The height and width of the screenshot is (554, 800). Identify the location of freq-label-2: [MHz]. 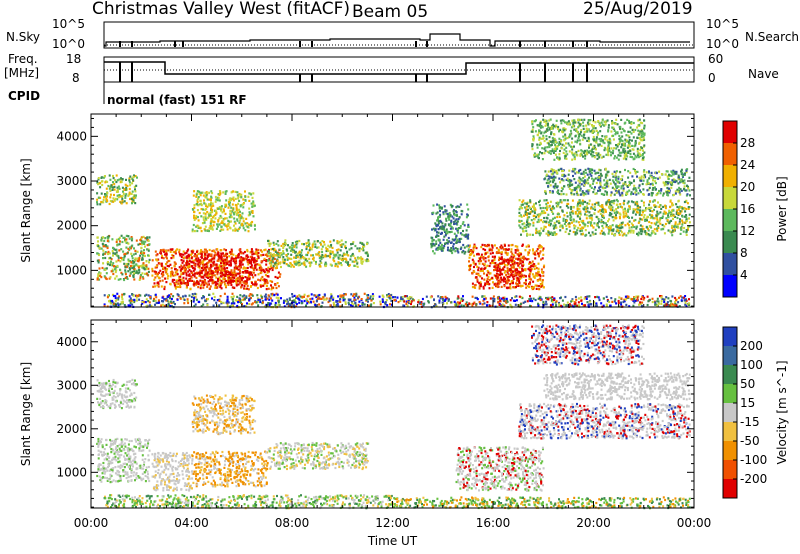
(22, 73).